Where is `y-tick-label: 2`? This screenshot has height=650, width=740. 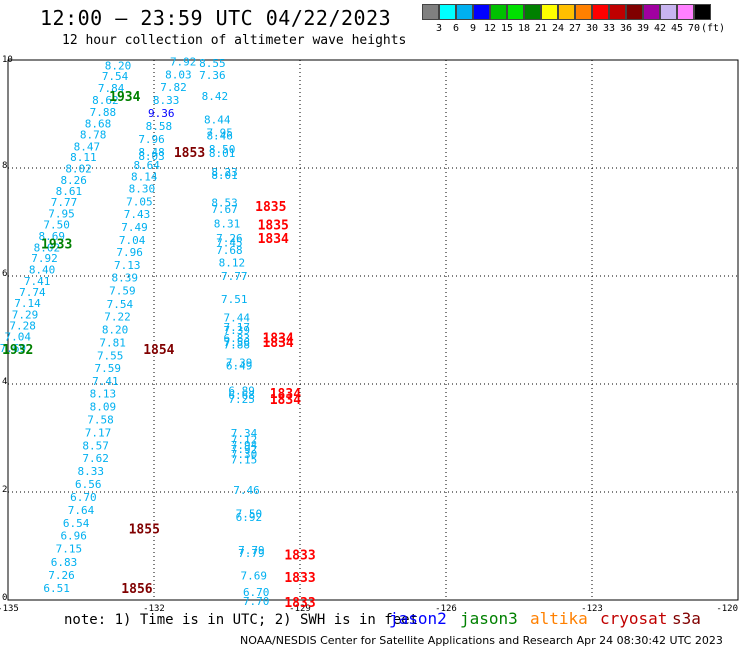 y-tick-label: 2 is located at coordinates (4, 490).